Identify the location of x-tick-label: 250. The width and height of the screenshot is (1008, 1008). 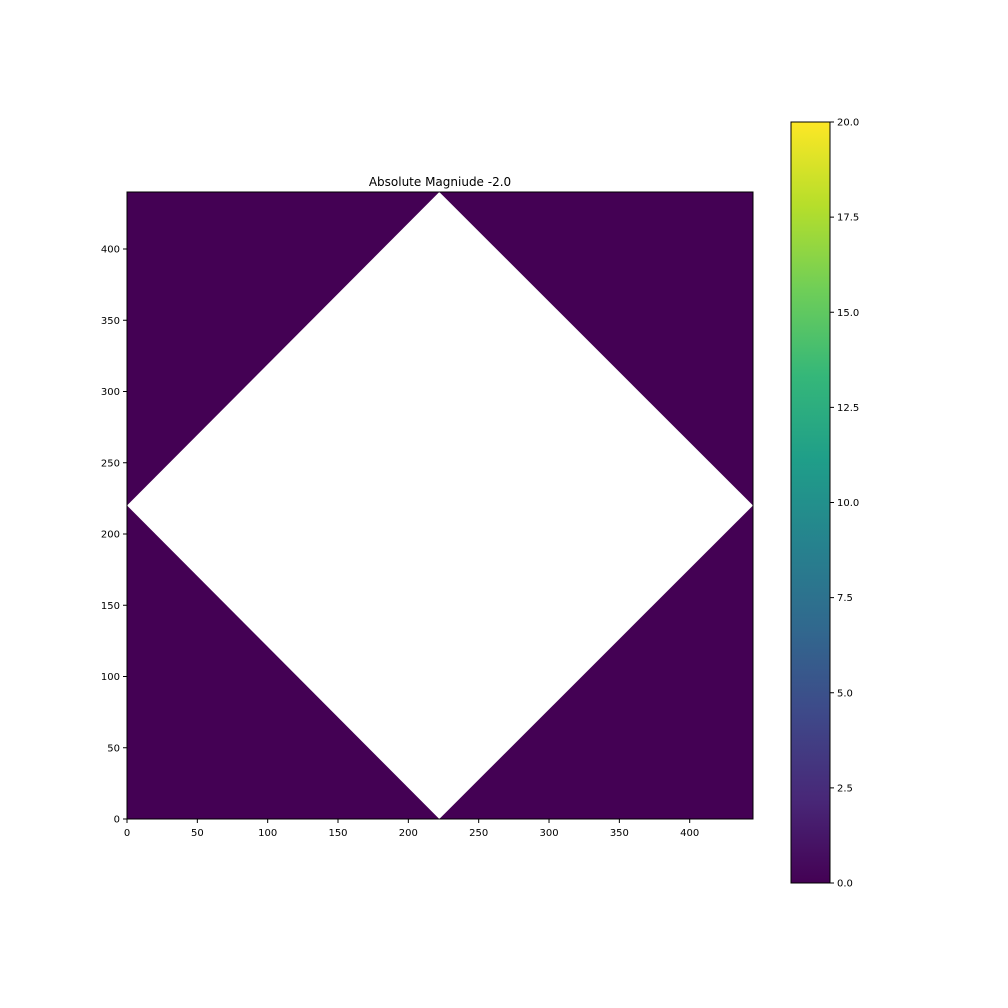
(478, 833).